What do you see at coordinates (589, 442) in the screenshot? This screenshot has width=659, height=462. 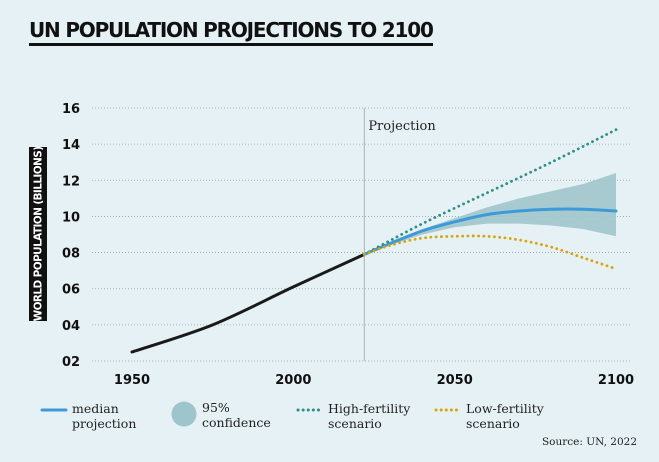 I see `source-note: Source: UN, 2022` at bounding box center [589, 442].